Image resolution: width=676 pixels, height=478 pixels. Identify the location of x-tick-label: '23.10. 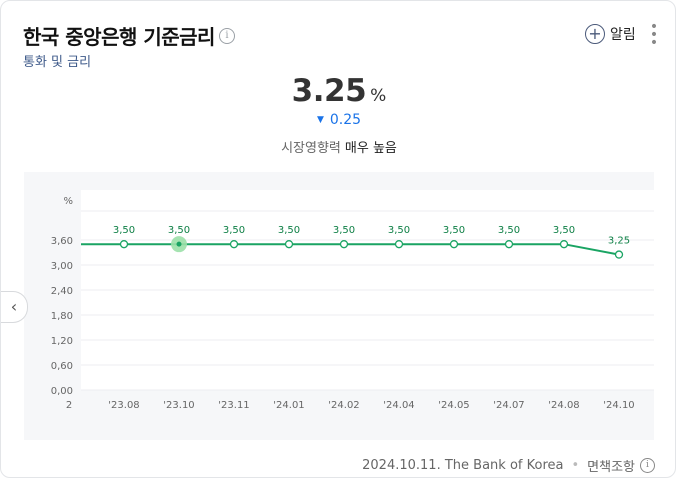
(178, 405).